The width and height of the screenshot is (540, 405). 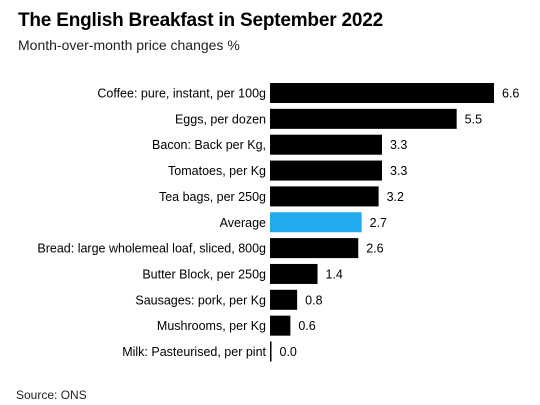 What do you see at coordinates (510, 94) in the screenshot?
I see `value-label: 6.6` at bounding box center [510, 94].